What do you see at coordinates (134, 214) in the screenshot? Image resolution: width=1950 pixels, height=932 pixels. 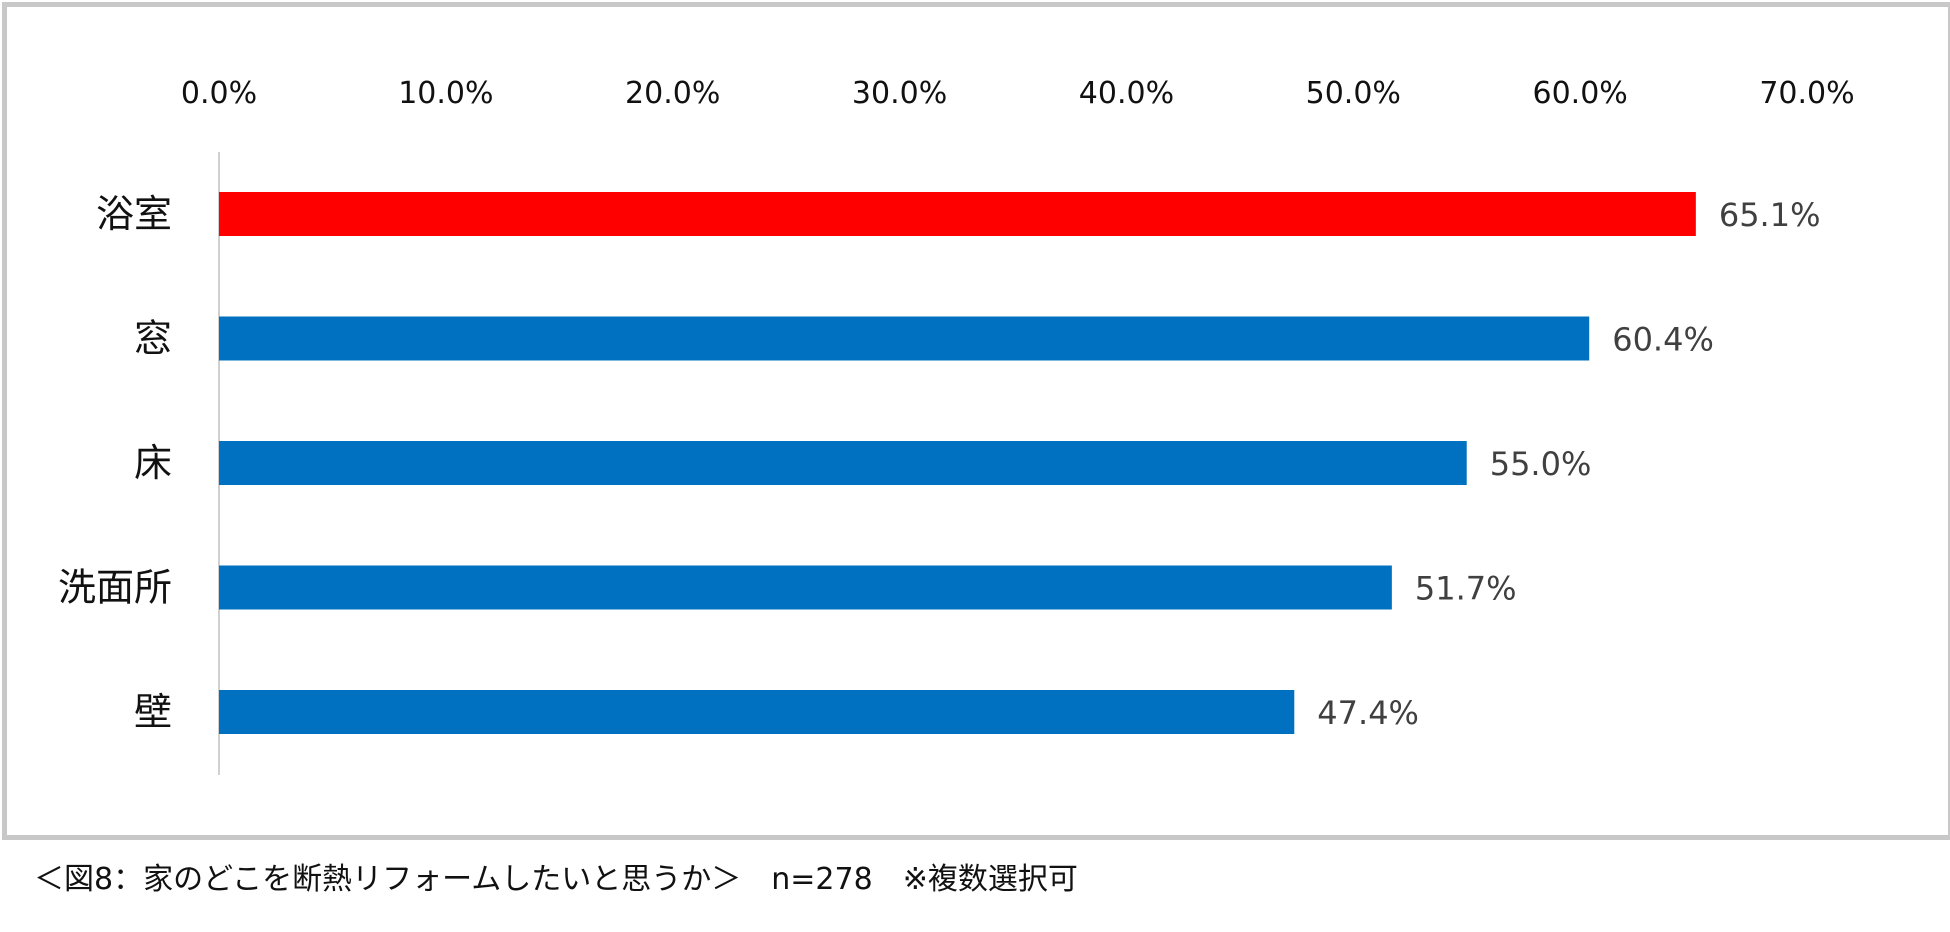 I see `category-label: 浴室` at bounding box center [134, 214].